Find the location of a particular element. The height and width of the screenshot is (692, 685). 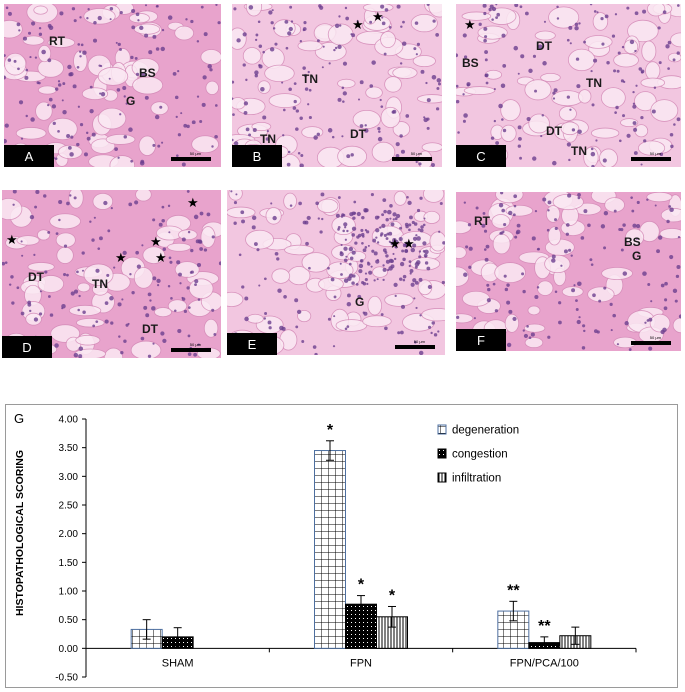

micrograph-panel-d: DT TN DT ★ ★ ★ ★ ★ D 50 μm is located at coordinates (111, 274).